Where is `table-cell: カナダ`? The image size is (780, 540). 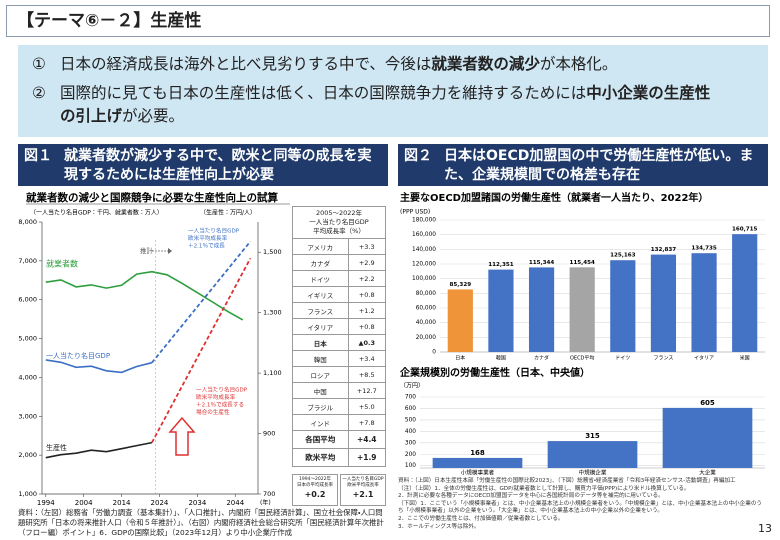 table-cell: カナダ is located at coordinates (320, 262).